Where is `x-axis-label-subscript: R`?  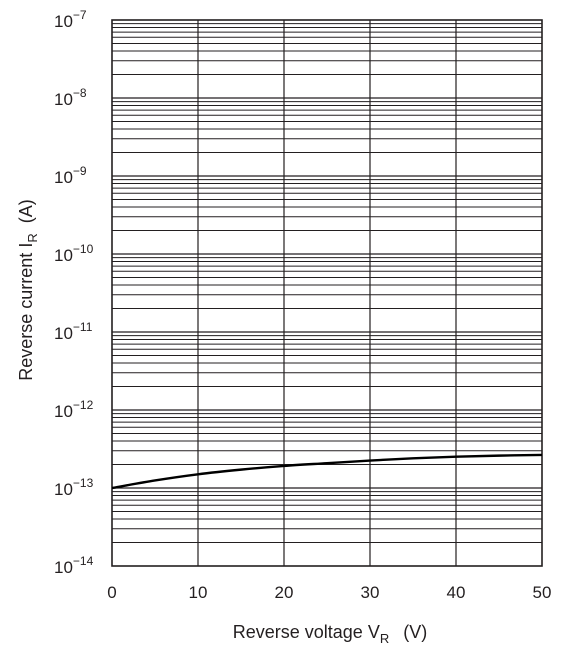 x-axis-label-subscript: R is located at coordinates (384, 638).